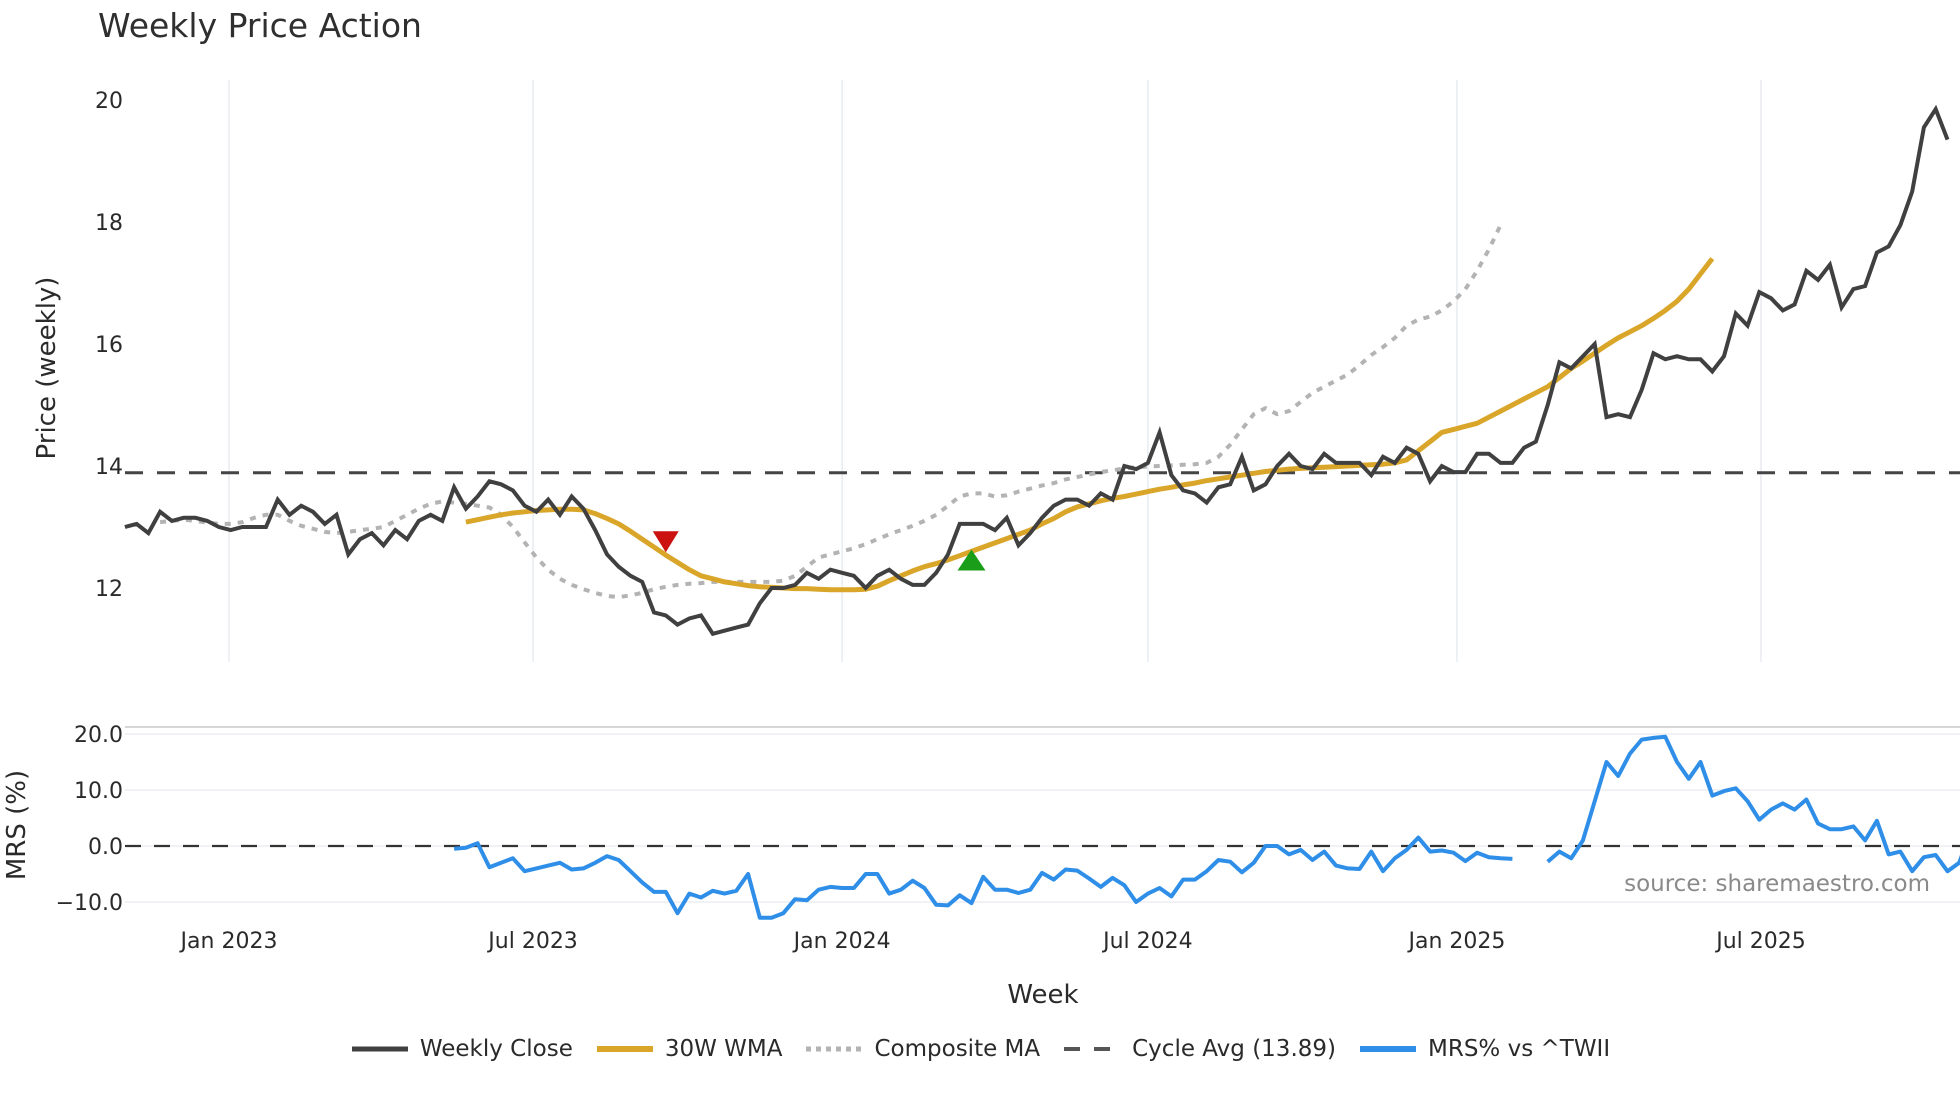 The image size is (1960, 1102). I want to click on price-axis-label: Price (weekly), so click(47, 368).